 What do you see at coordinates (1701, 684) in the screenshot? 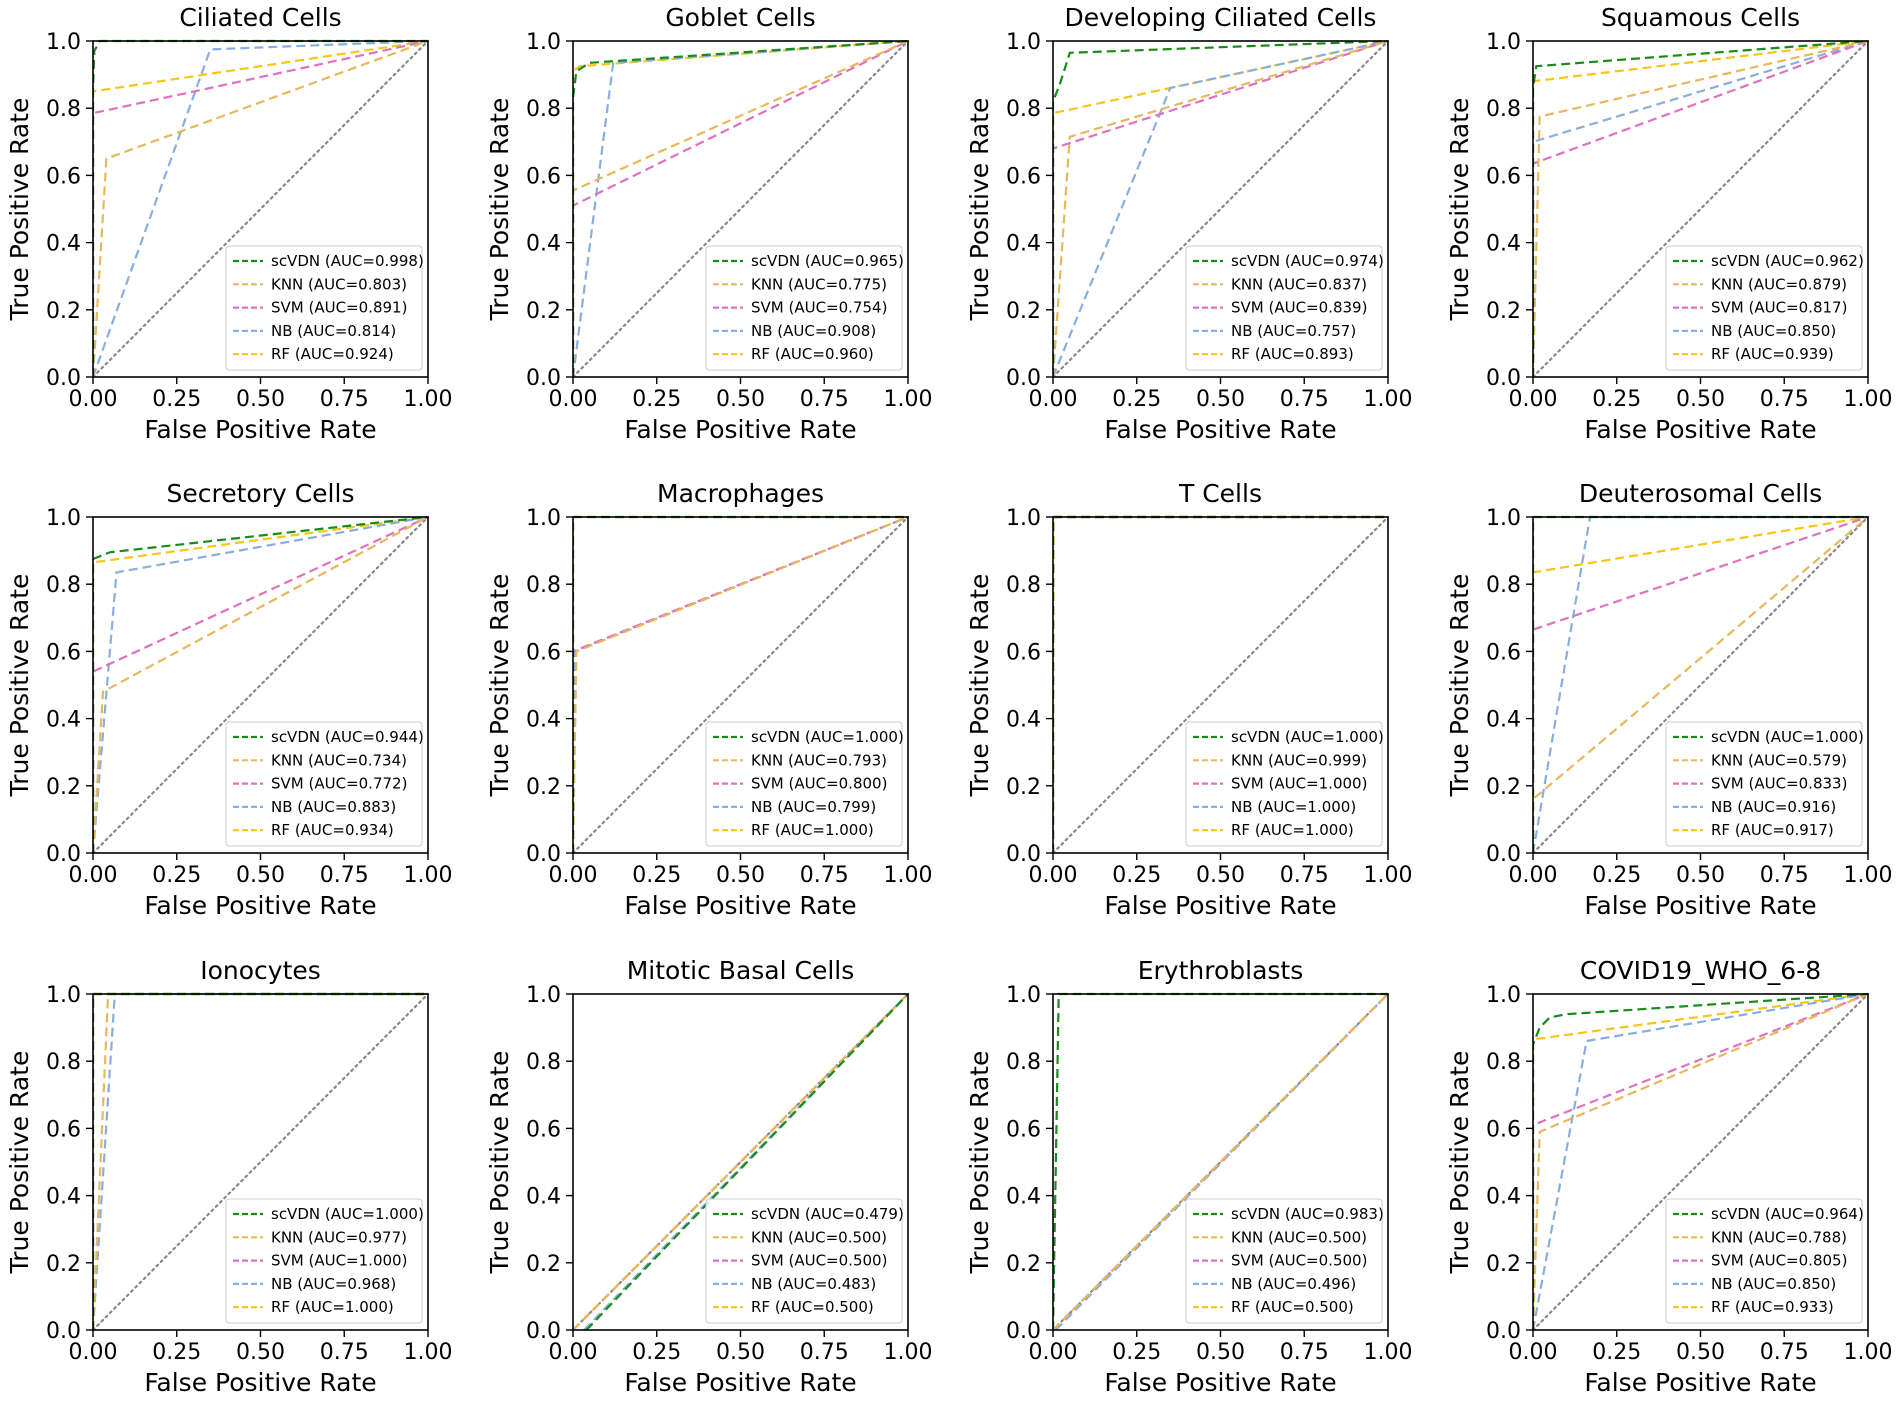
I see `roc-curve-rf` at bounding box center [1701, 684].